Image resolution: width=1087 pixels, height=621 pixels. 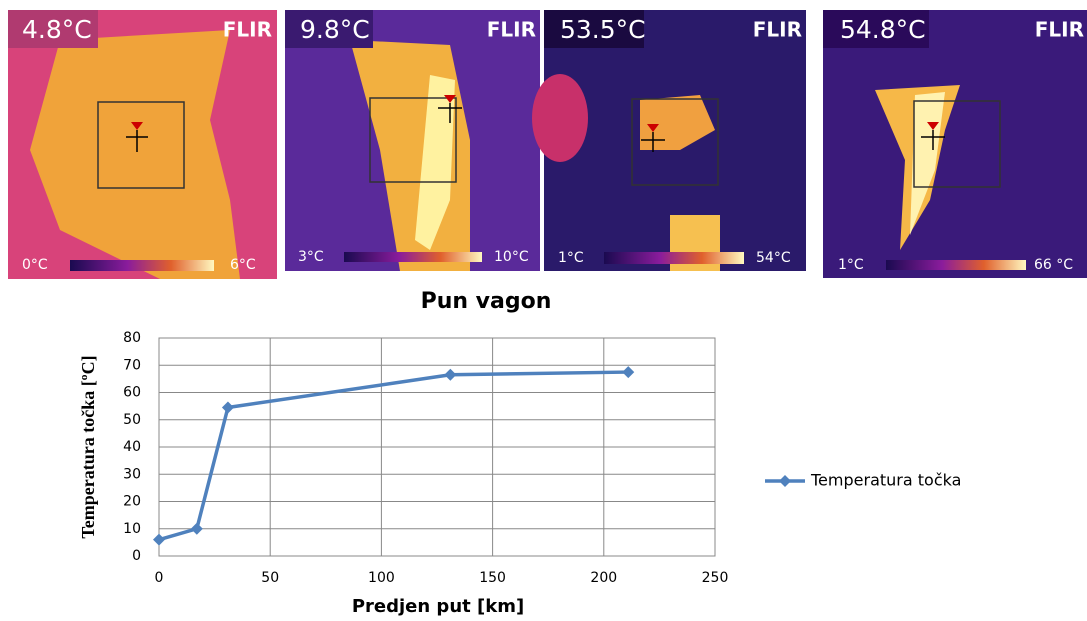 What do you see at coordinates (785, 481) in the screenshot?
I see `legend-marker` at bounding box center [785, 481].